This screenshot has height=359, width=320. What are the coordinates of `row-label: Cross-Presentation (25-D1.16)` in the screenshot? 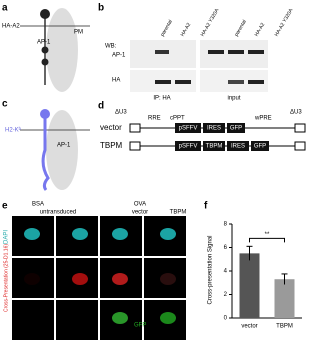 It's located at (6, 278).